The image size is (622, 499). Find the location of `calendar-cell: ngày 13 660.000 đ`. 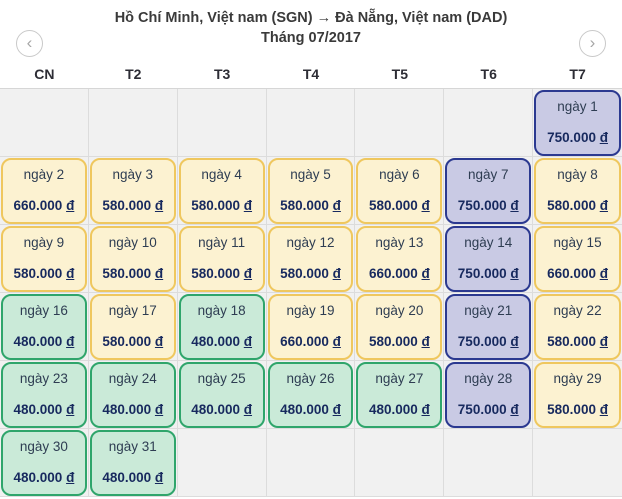

calendar-cell: ngày 13 660.000 đ is located at coordinates (400, 259).